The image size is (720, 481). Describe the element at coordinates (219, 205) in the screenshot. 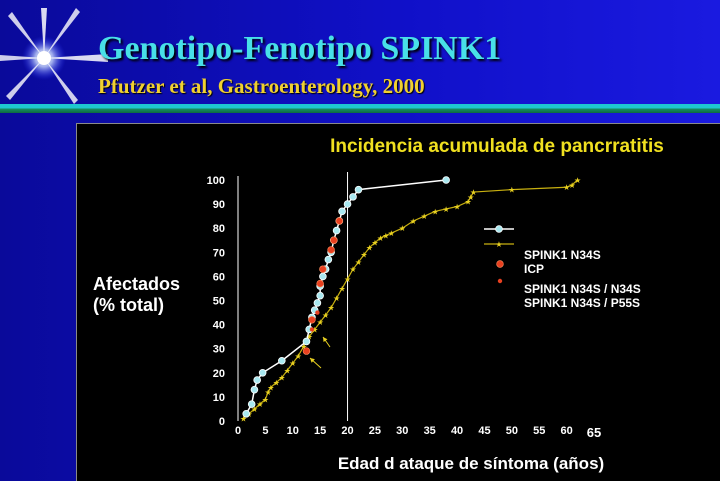

I see `y-tick-label: 90` at that location.